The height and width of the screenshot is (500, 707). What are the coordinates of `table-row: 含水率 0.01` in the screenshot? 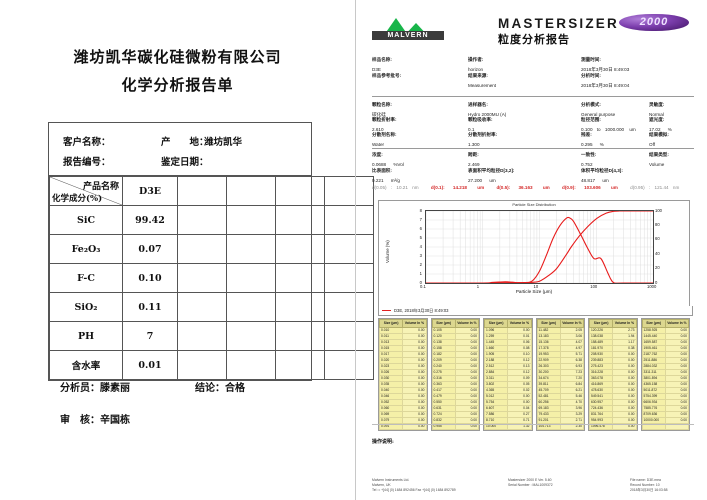 It's located at (211, 365).